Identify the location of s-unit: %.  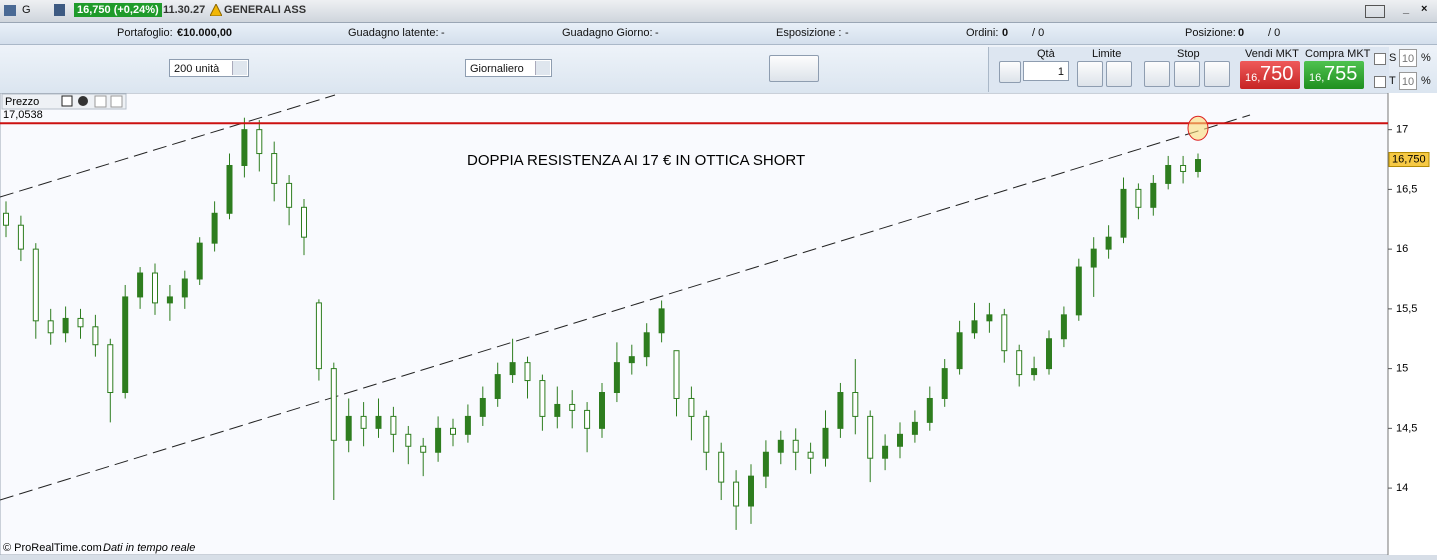
(1426, 58).